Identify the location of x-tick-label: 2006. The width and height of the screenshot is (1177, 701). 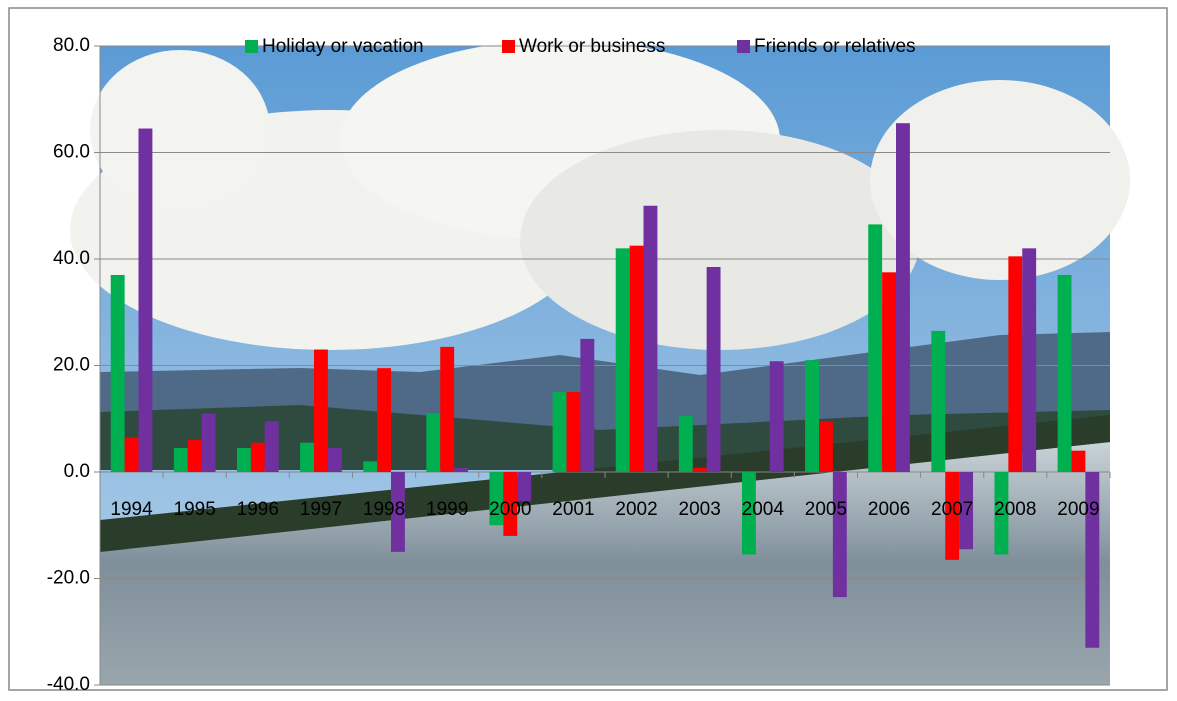
(889, 509).